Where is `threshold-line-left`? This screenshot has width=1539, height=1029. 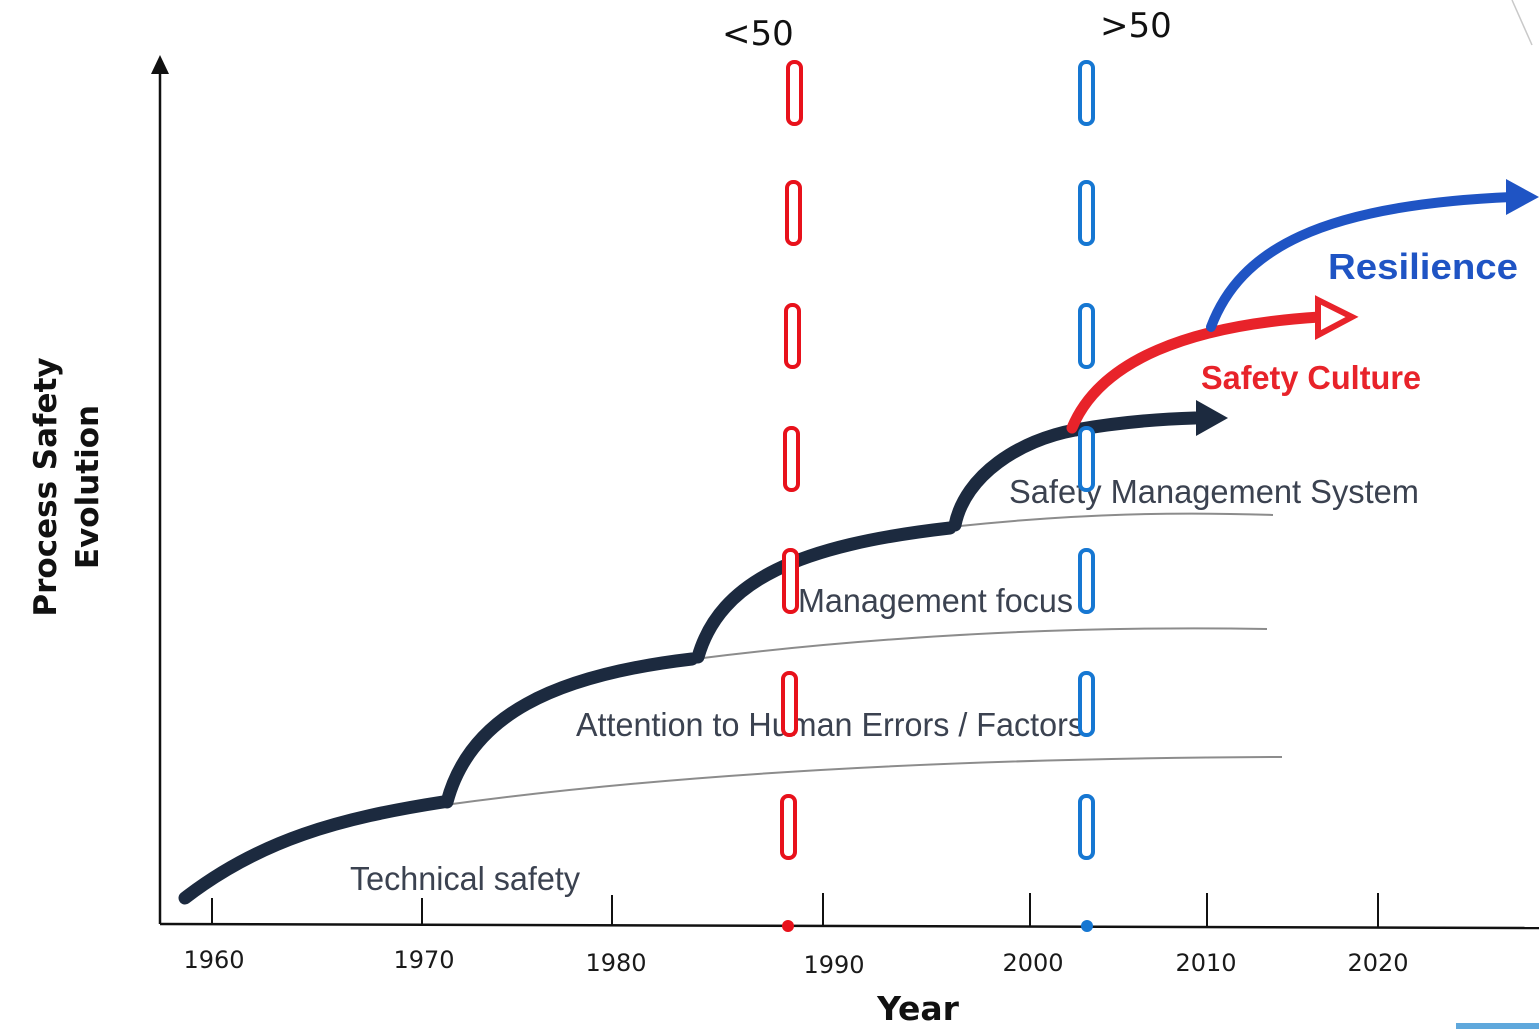 threshold-line-left is located at coordinates (791, 460).